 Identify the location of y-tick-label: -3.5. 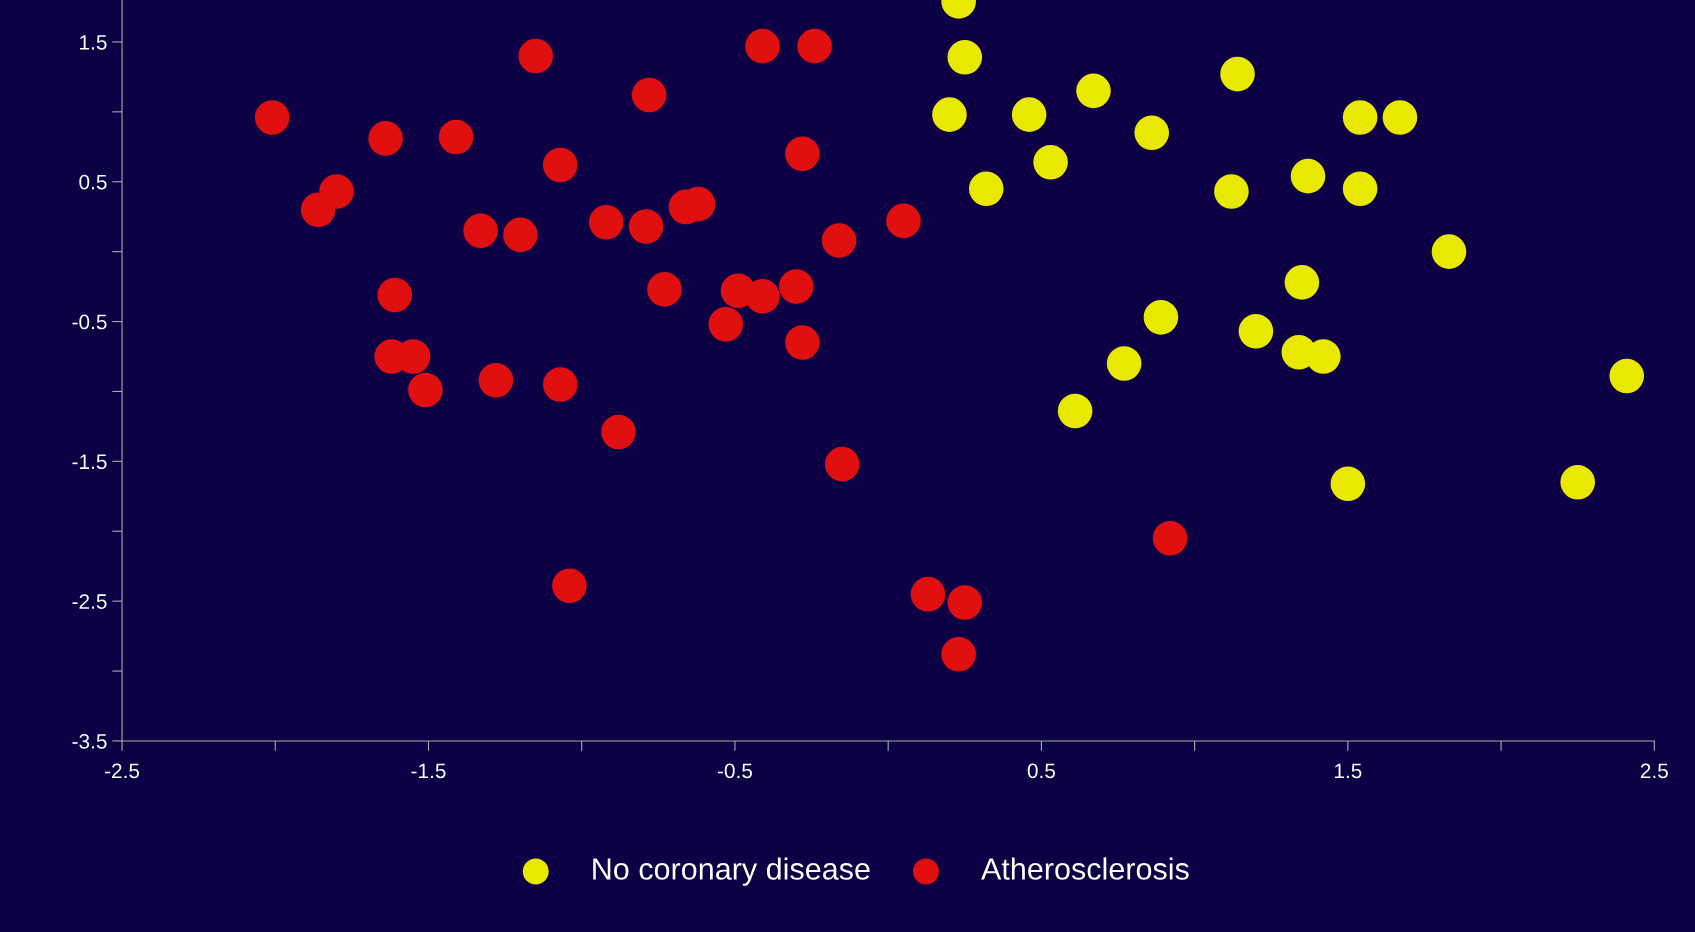
(89, 741).